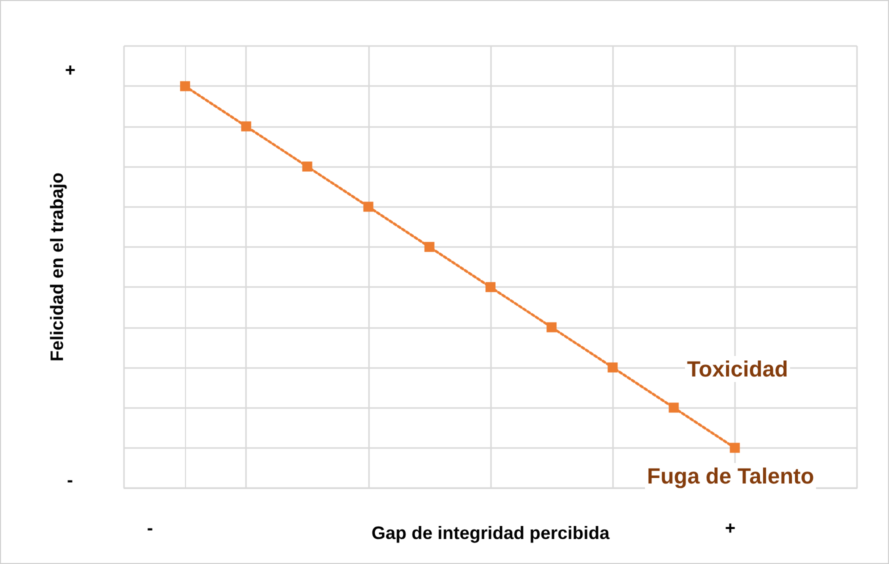 This screenshot has width=889, height=564. Describe the element at coordinates (491, 533) in the screenshot. I see `x-axis-title: Gap de integridad percibida` at that location.